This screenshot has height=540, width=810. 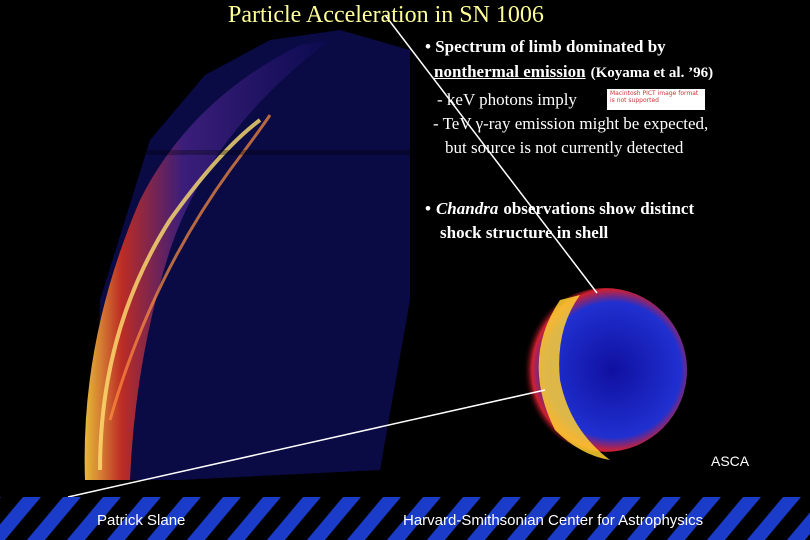 I want to click on footer-bar, so click(x=405, y=518).